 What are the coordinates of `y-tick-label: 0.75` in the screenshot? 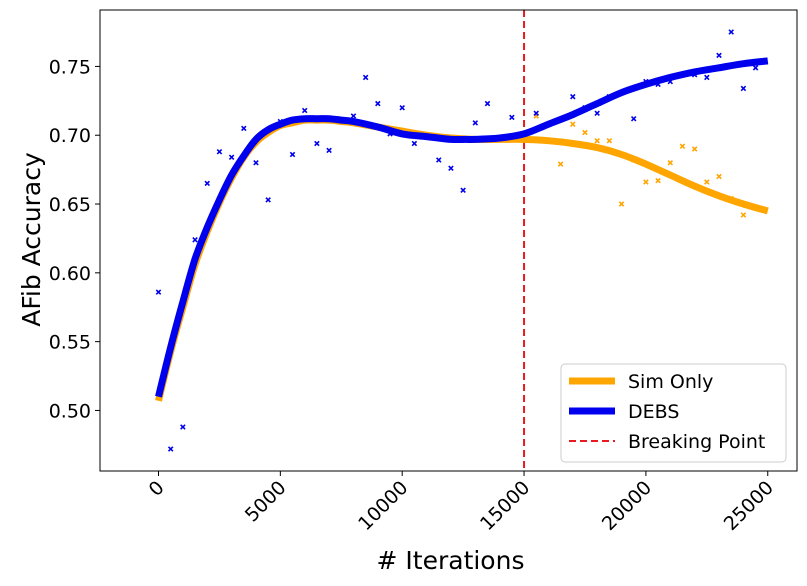 It's located at (70, 67).